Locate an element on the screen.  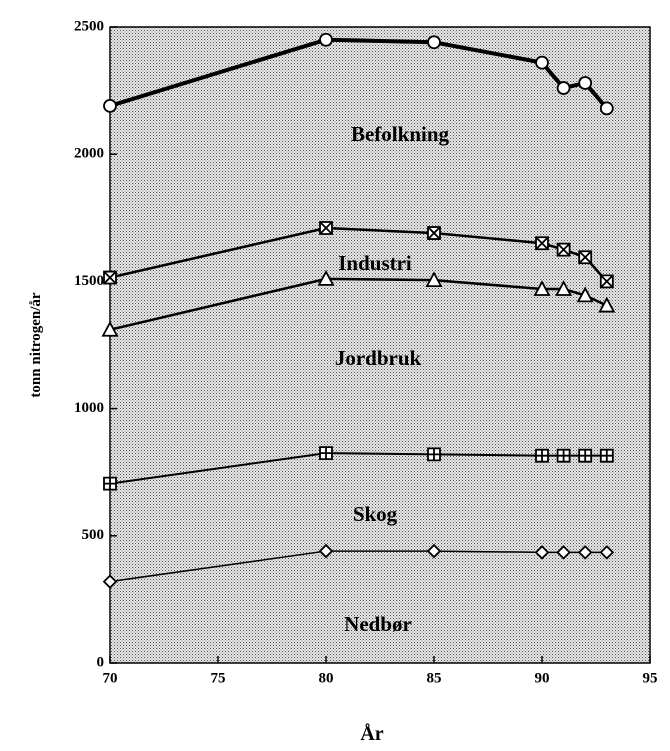
series-label: Jordbruk is located at coordinates (378, 358).